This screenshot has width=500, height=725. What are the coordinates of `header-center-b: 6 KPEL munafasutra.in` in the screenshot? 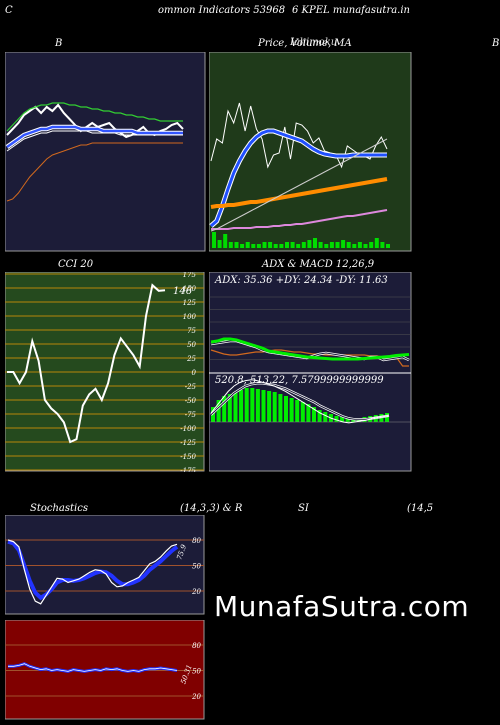 It's located at (351, 10).